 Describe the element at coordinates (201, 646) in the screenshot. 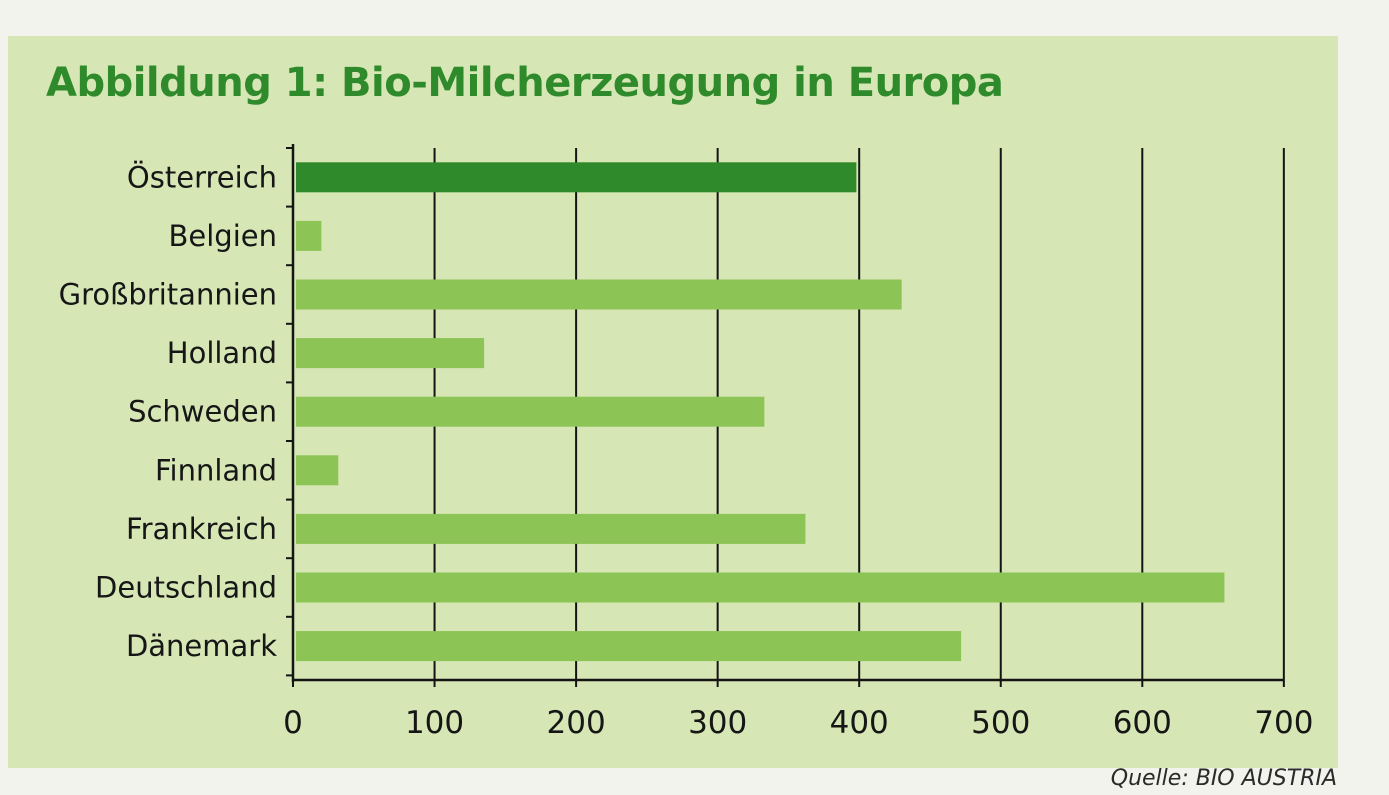

I see `category-label: Dänemark` at that location.